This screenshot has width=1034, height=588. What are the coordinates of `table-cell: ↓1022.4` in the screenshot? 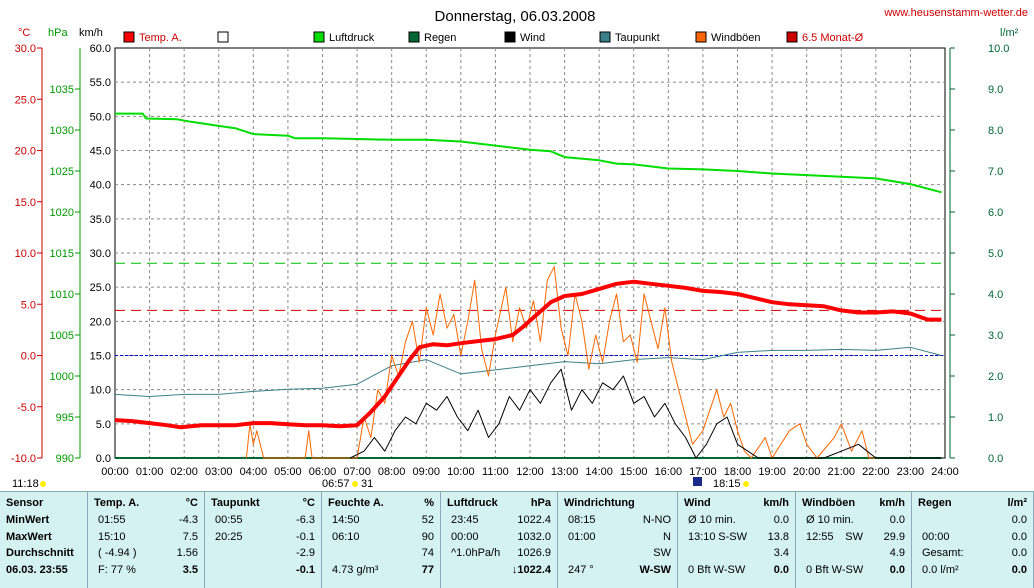 It's located at (531, 569).